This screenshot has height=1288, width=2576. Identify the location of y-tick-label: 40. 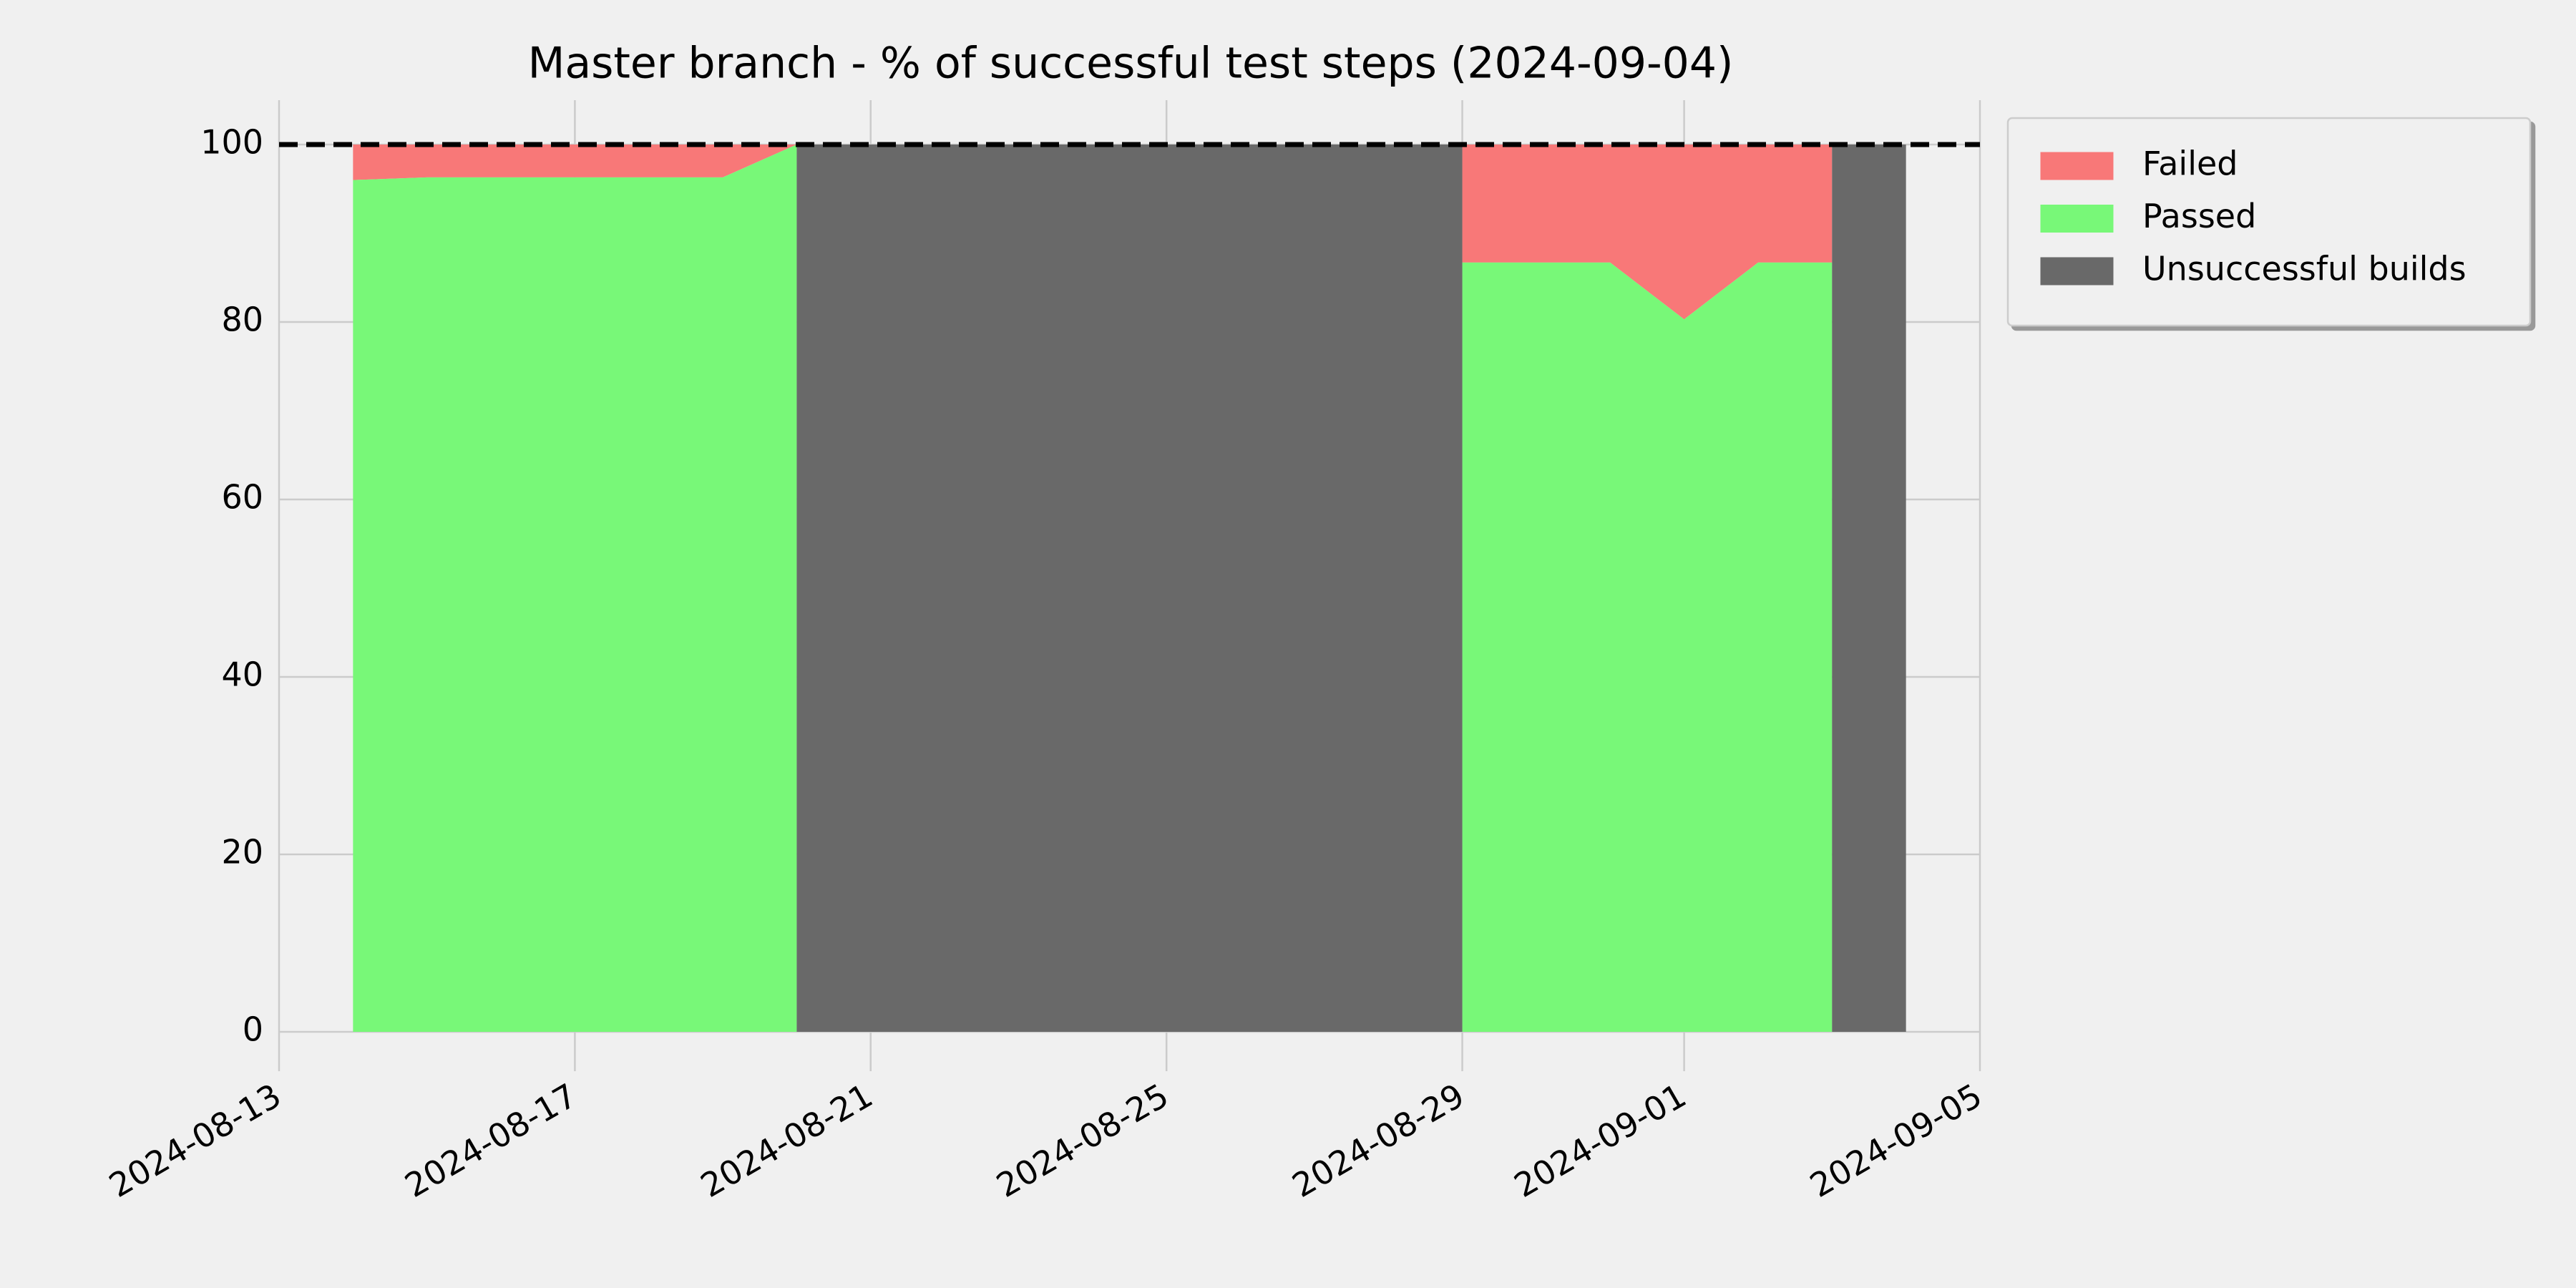
(242, 674).